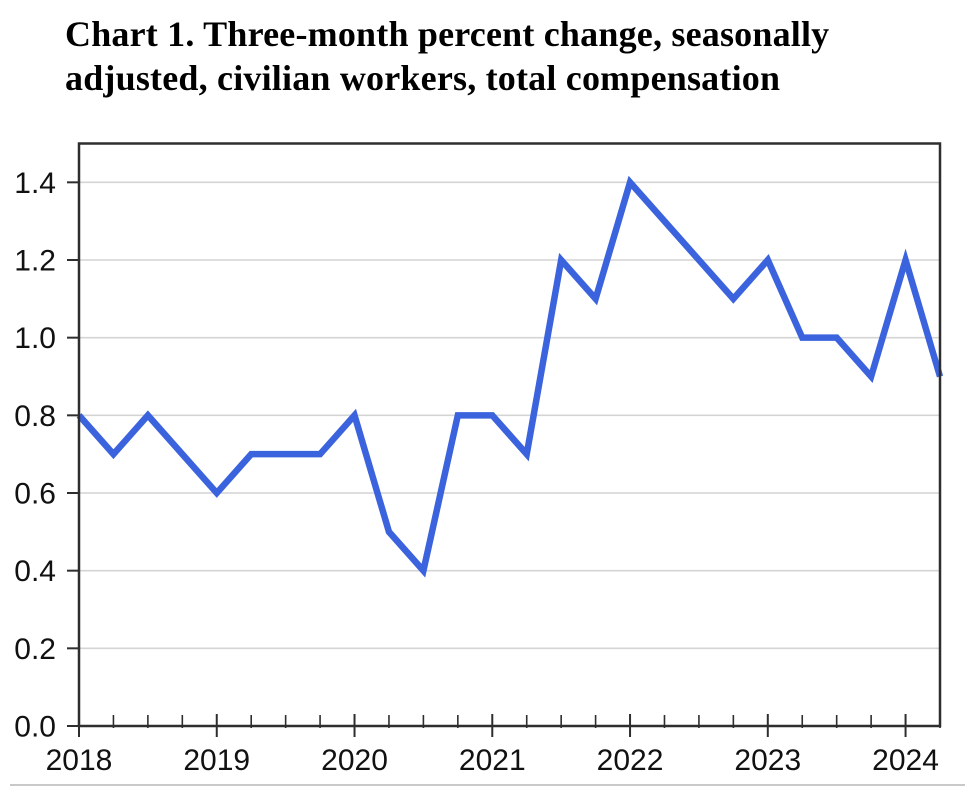  I want to click on x-axis-label: 2022, so click(630, 760).